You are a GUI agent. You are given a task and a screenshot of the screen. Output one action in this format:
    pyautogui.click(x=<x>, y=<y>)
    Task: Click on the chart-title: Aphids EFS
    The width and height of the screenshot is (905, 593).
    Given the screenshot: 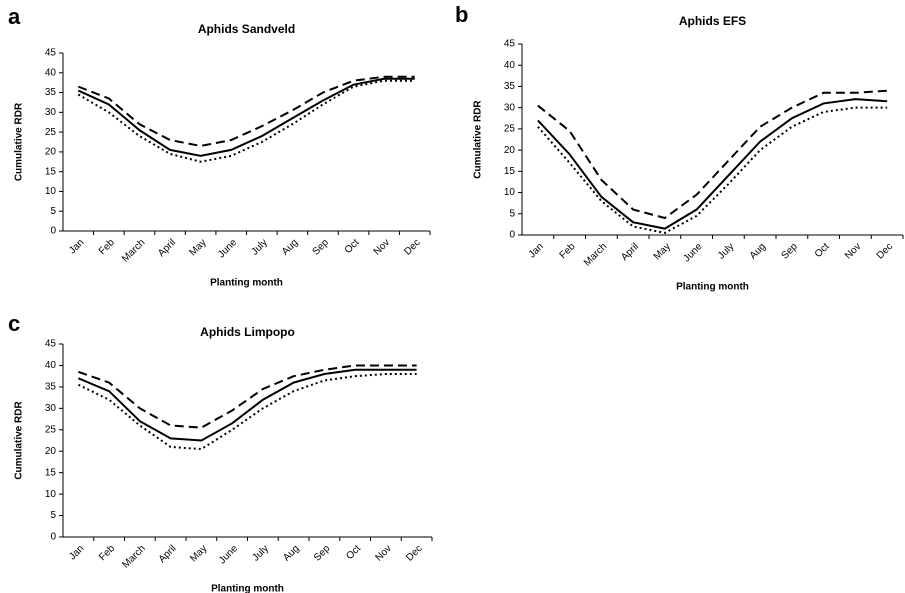 What is the action you would take?
    pyautogui.click(x=712, y=21)
    